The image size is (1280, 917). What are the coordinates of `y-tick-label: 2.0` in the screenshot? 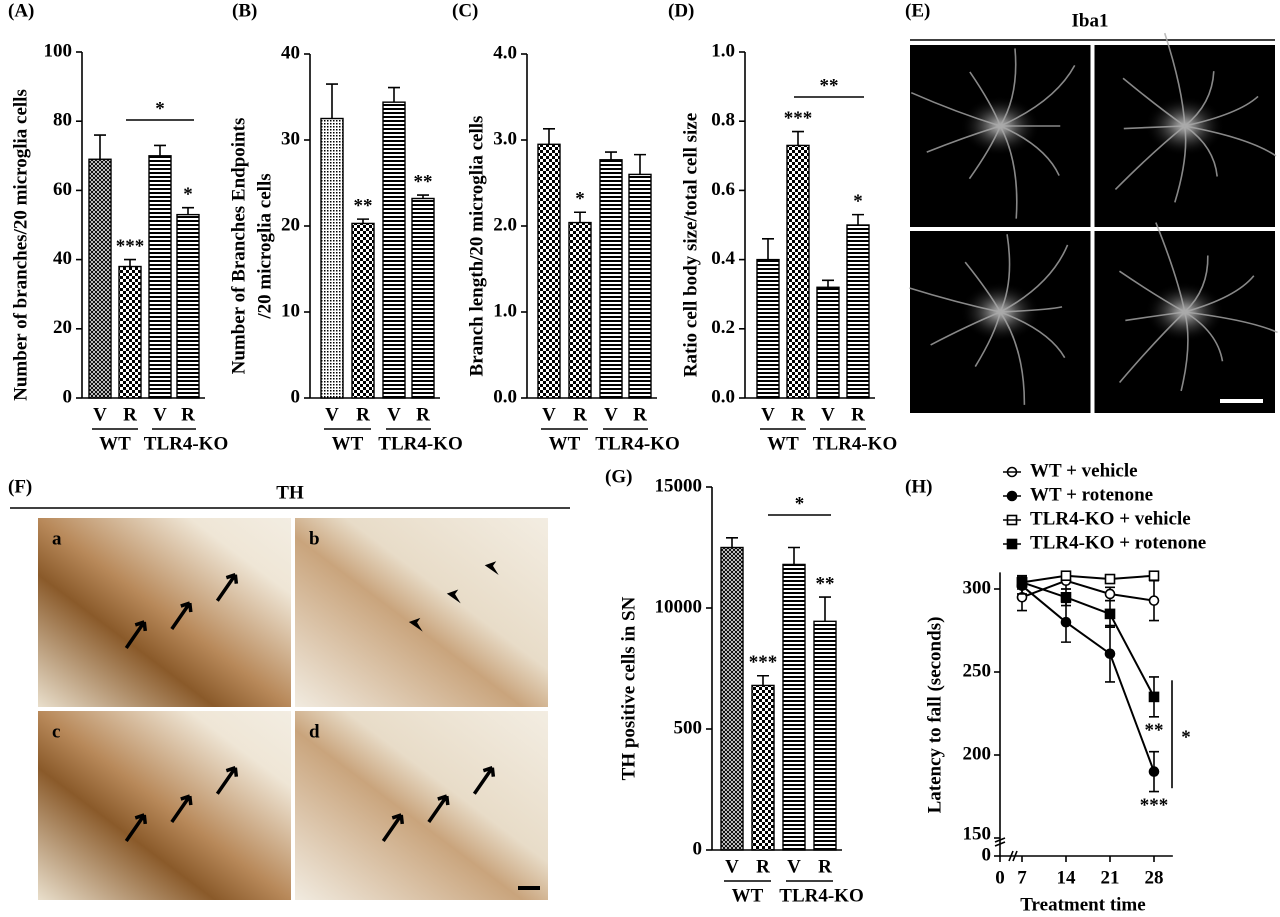 It's located at (505, 224).